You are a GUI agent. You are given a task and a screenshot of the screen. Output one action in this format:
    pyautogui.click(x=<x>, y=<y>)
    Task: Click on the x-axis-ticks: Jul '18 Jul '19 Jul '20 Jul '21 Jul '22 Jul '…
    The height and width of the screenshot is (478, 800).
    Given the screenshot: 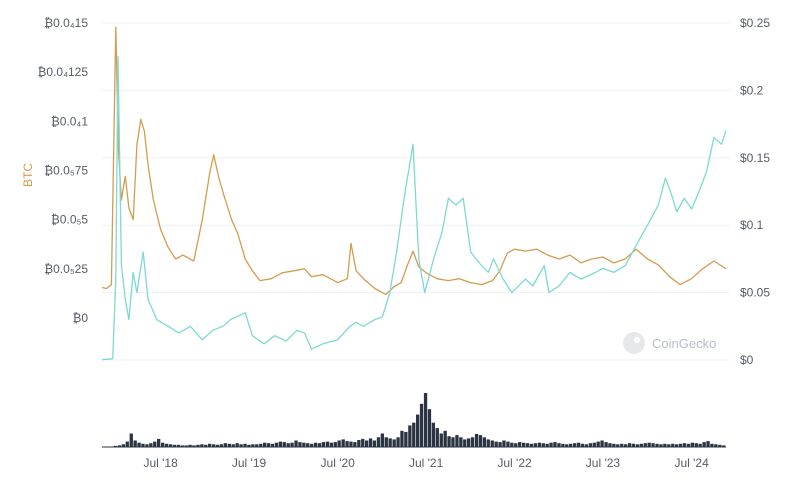 What is the action you would take?
    pyautogui.click(x=426, y=463)
    